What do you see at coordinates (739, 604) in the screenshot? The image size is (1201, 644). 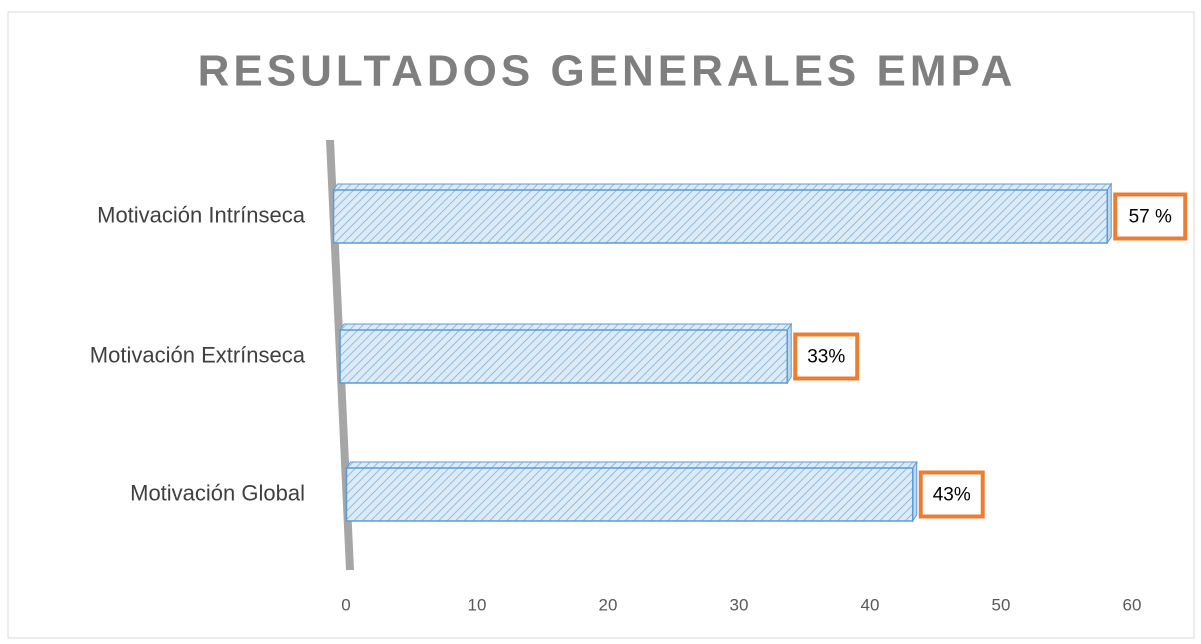 I see `x-tick-label: 30` at bounding box center [739, 604].